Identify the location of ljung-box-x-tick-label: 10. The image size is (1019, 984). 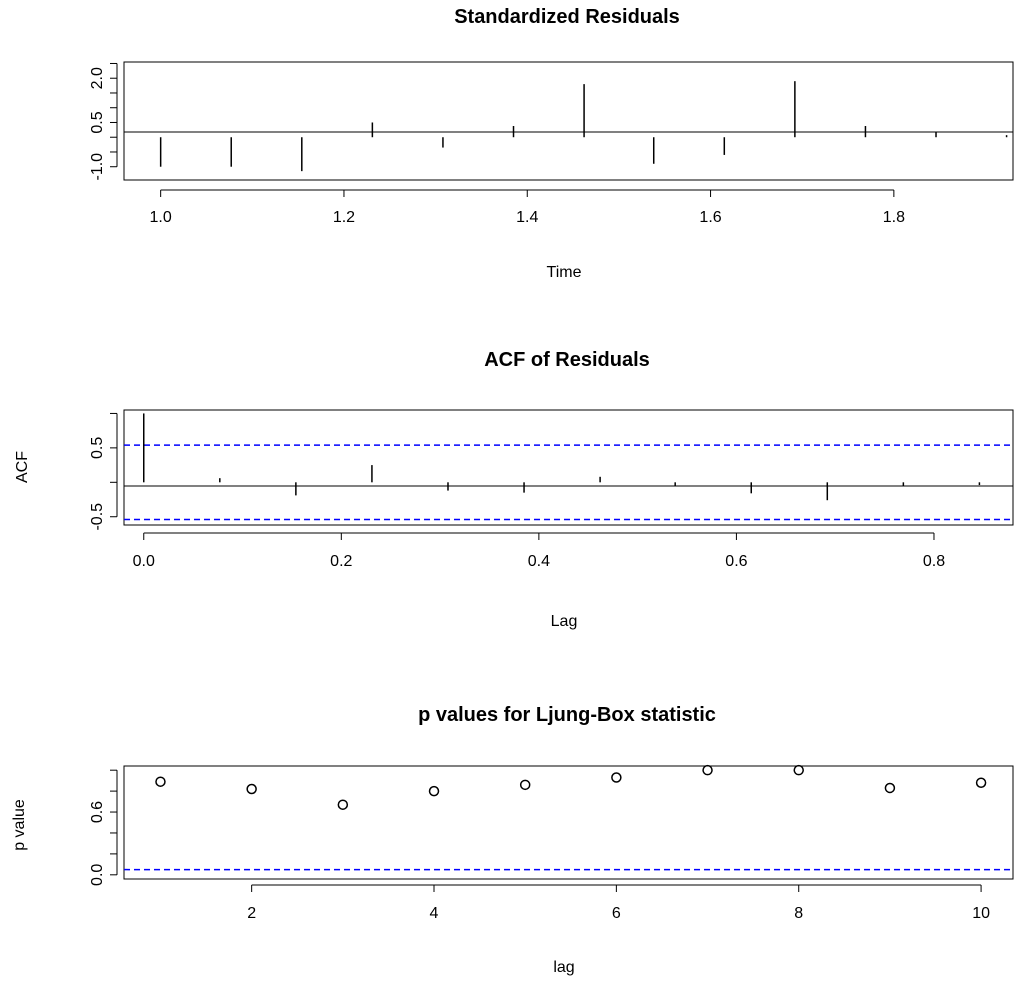
(981, 913).